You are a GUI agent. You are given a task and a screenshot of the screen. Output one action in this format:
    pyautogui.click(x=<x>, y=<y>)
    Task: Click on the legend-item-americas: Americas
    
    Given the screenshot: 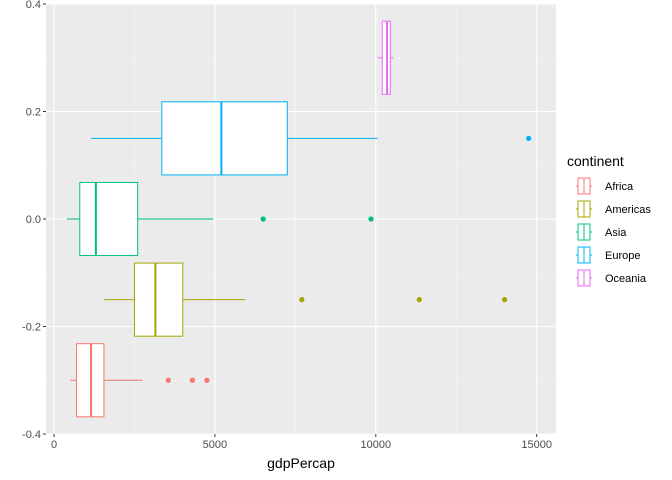 What is the action you would take?
    pyautogui.click(x=612, y=209)
    